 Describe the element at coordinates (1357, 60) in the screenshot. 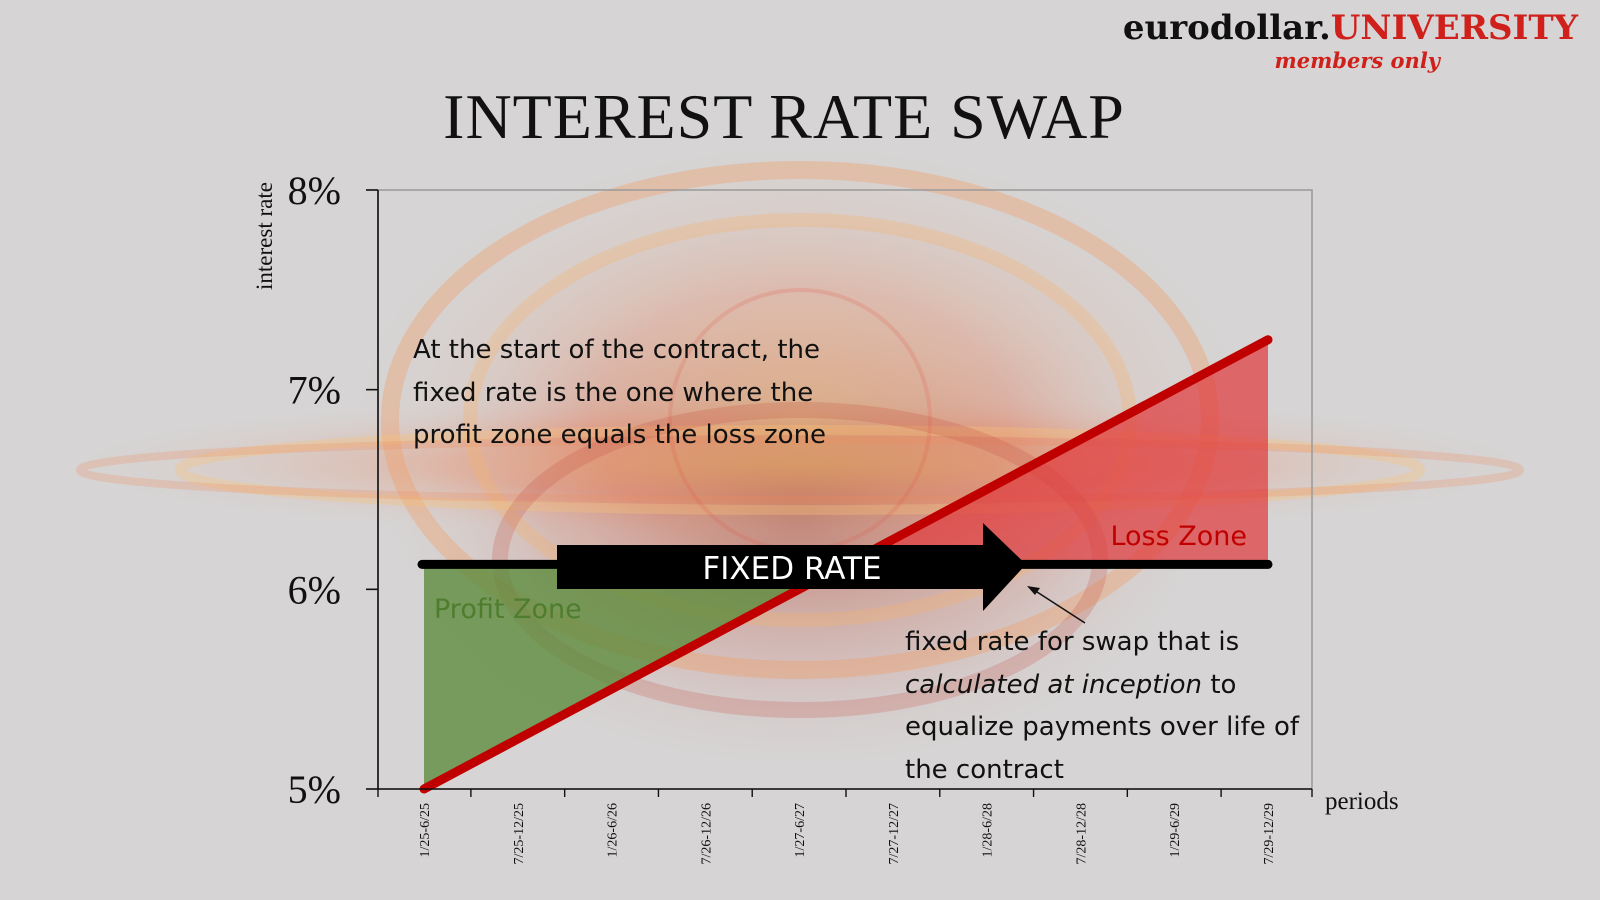

I see `brand-tagline: members only` at that location.